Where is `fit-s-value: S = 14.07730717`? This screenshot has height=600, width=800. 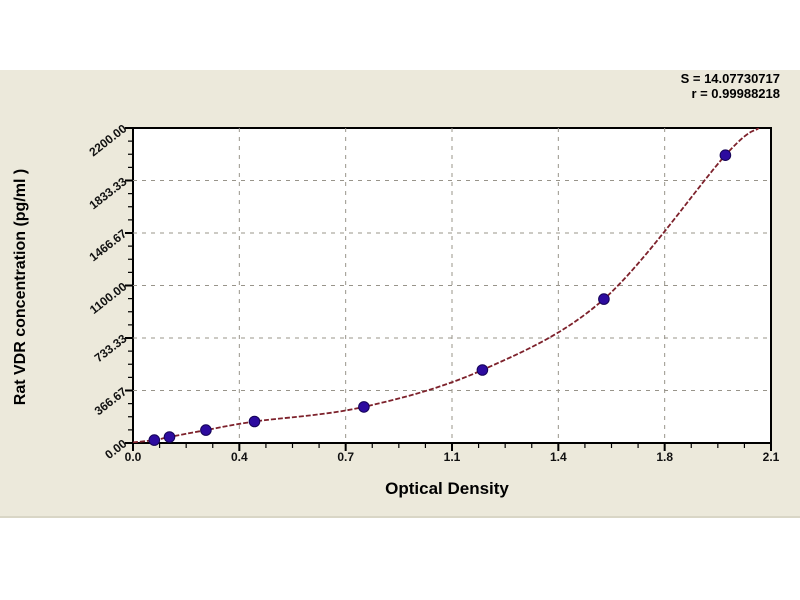
fit-s-value: S = 14.07730717 is located at coordinates (730, 78).